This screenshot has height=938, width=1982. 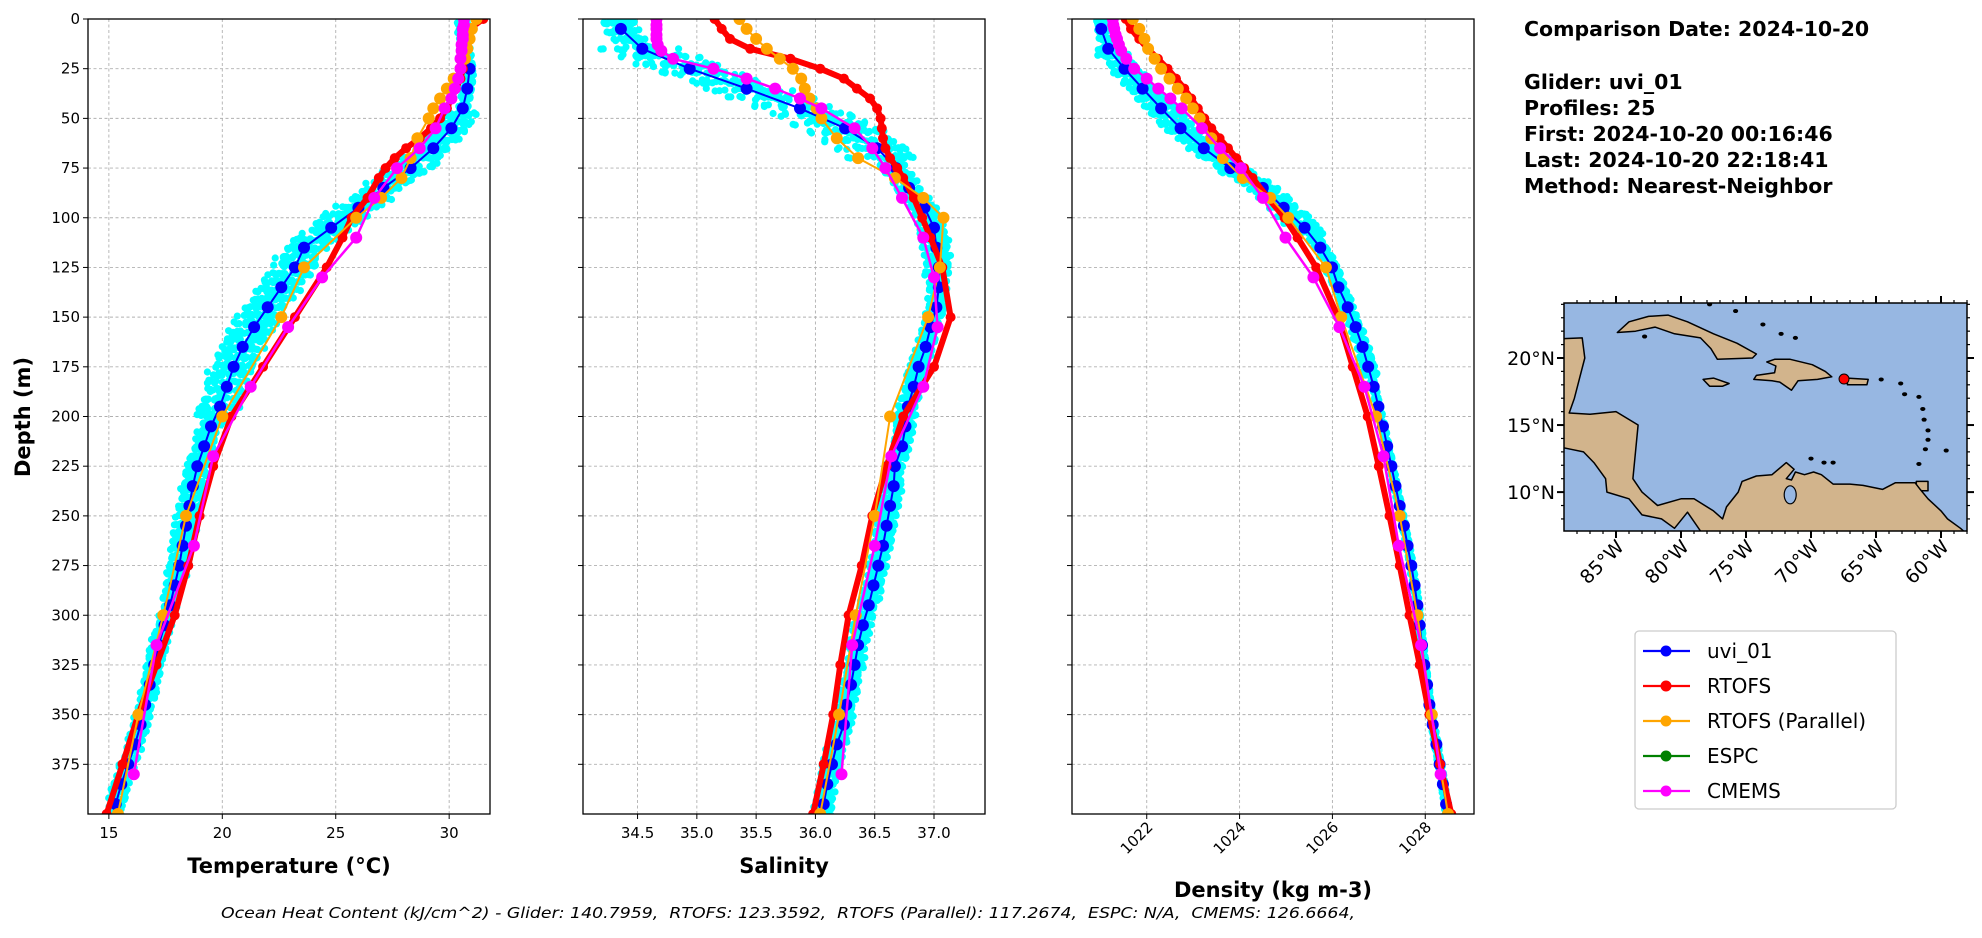 I want to click on y-tick-label: 300, so click(x=65, y=615).